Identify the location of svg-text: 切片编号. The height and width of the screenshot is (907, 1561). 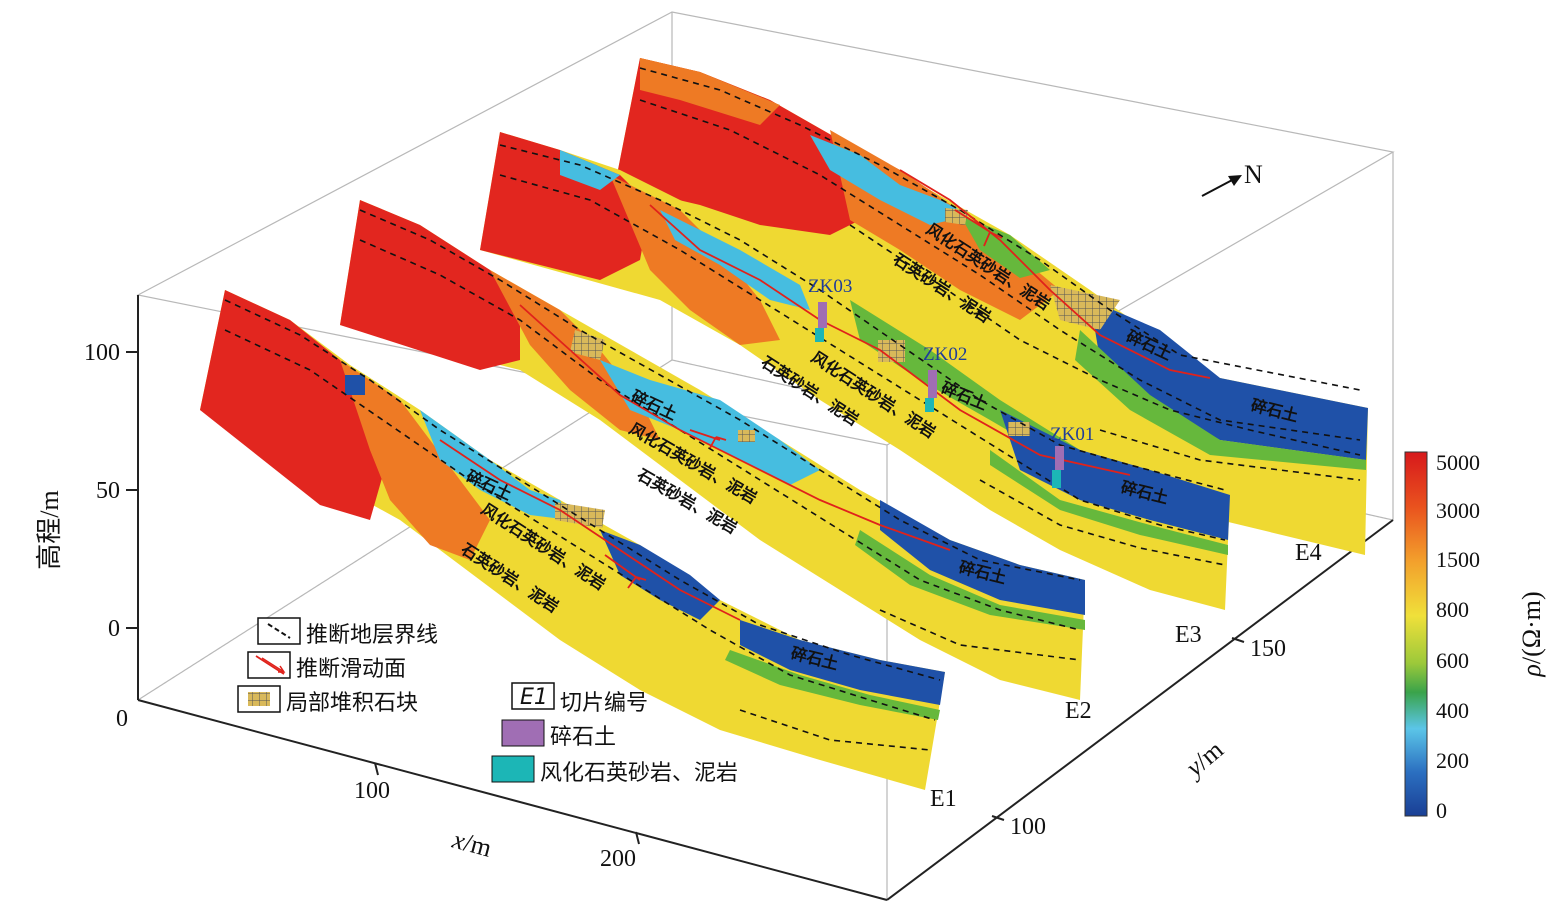
(604, 703).